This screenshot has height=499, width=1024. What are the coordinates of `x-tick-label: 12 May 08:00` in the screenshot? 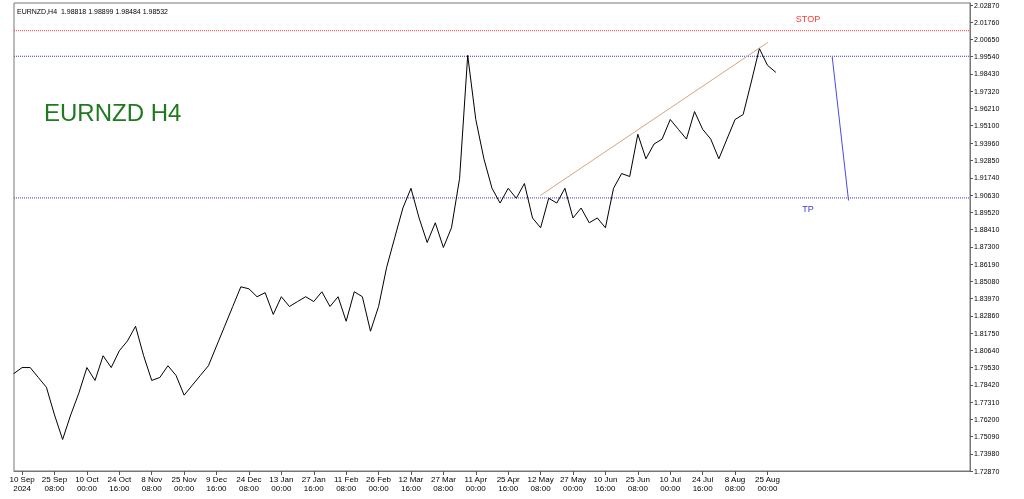 It's located at (540, 484).